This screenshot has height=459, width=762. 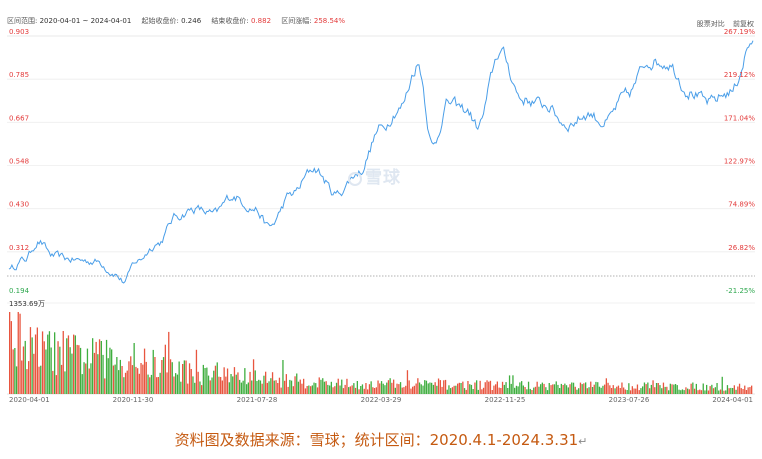 I want to click on return-mark: ↵, so click(x=583, y=441).